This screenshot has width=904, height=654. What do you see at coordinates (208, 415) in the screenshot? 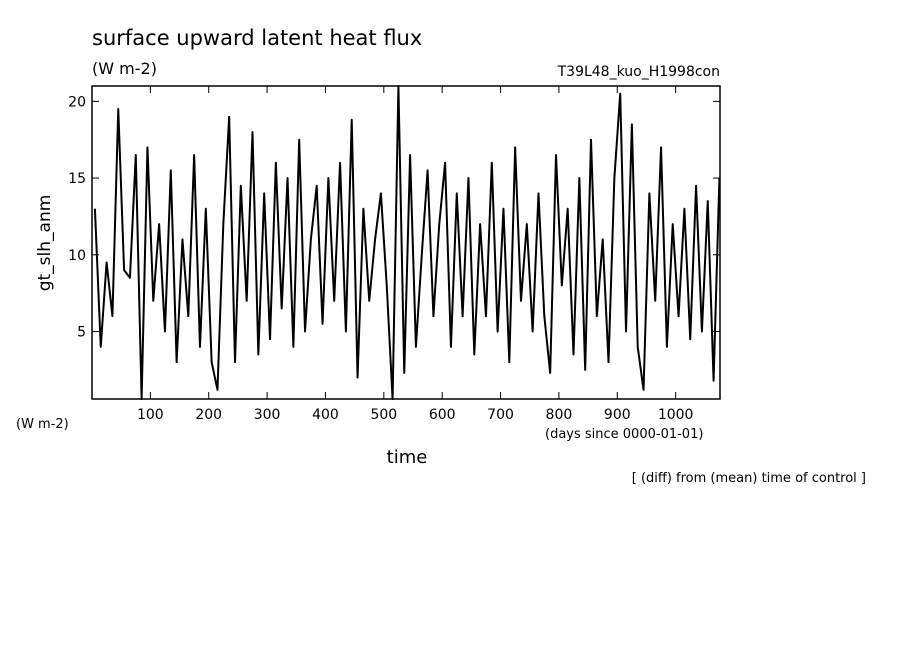
I see `x-tick-label: 200` at bounding box center [208, 415].